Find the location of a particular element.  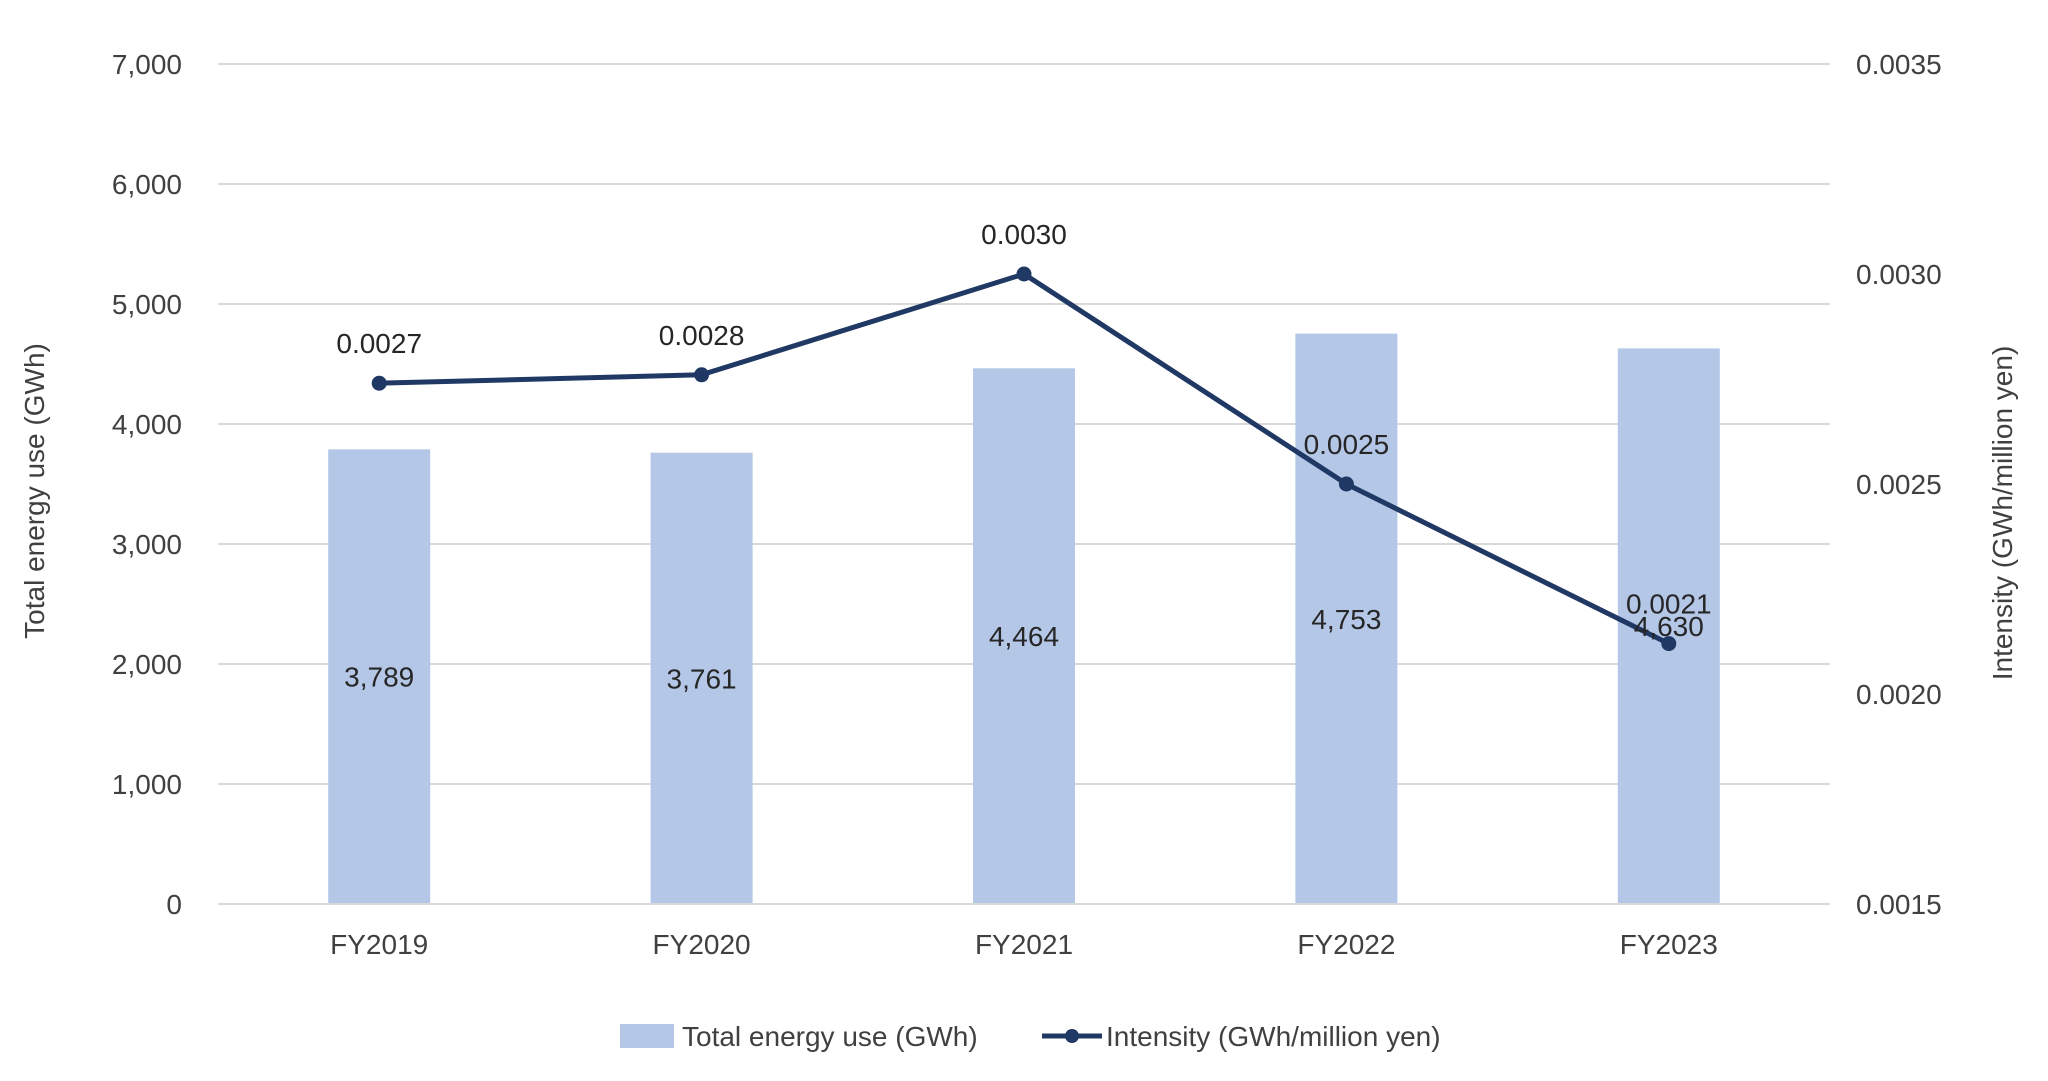

legend-bar-swatch is located at coordinates (647, 1036).